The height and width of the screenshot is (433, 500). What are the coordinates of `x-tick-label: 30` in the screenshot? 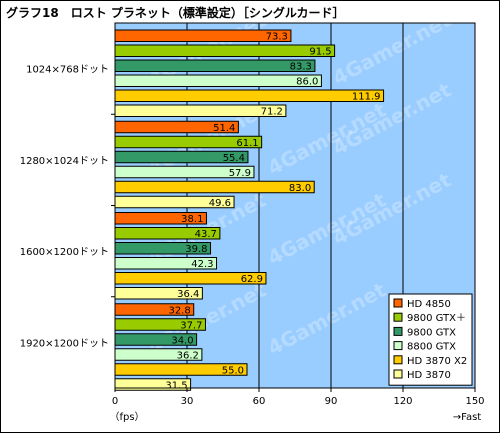 It's located at (187, 401).